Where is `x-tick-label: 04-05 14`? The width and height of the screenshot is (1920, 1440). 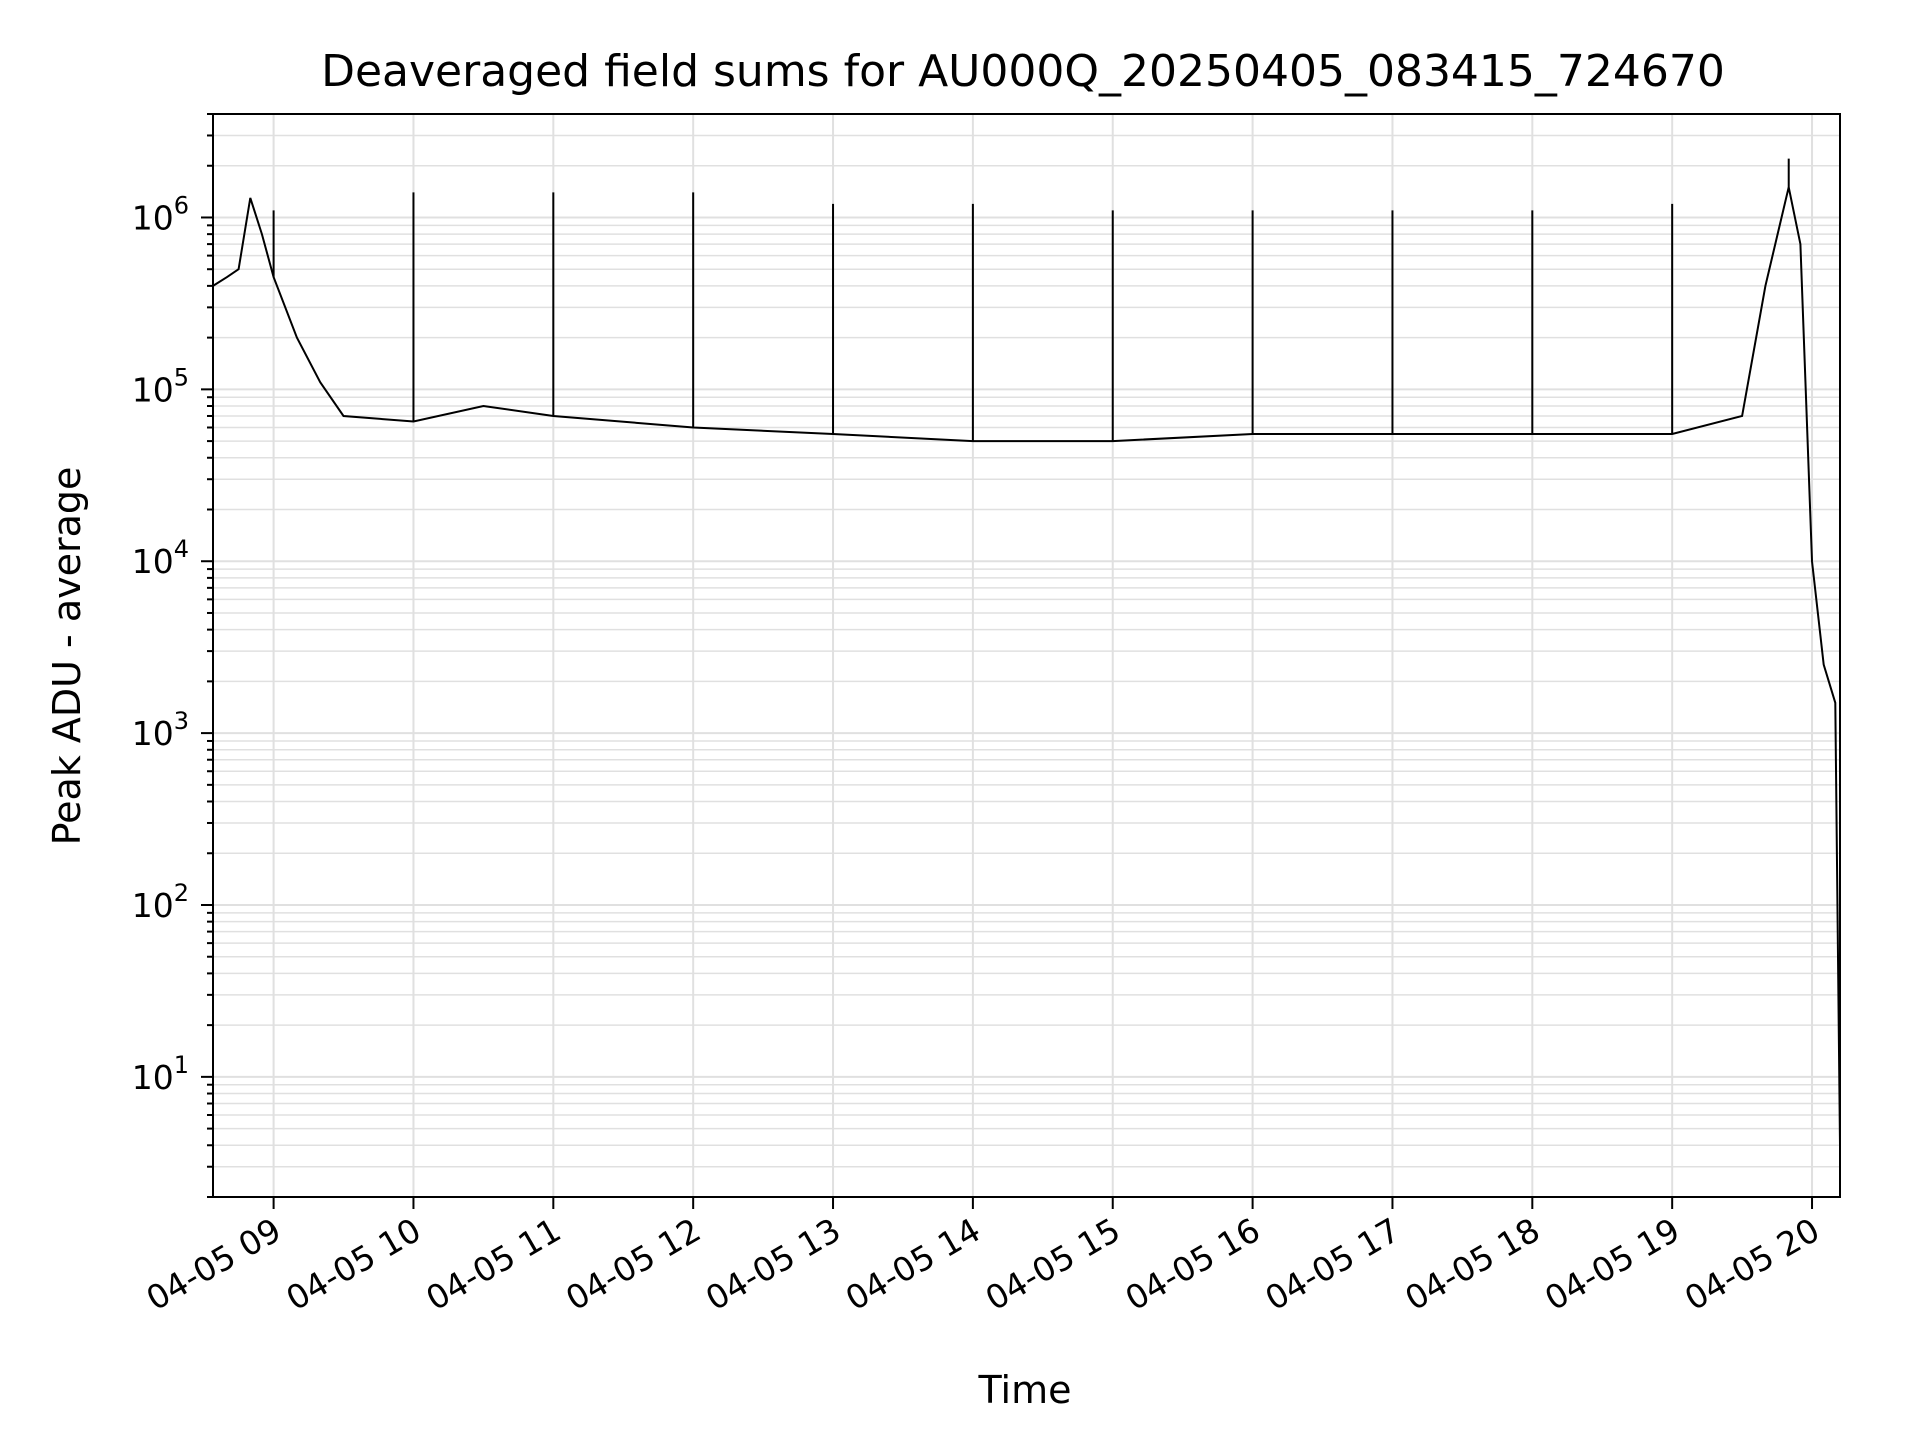 x-tick-label: 04-05 14 is located at coordinates (913, 1264).